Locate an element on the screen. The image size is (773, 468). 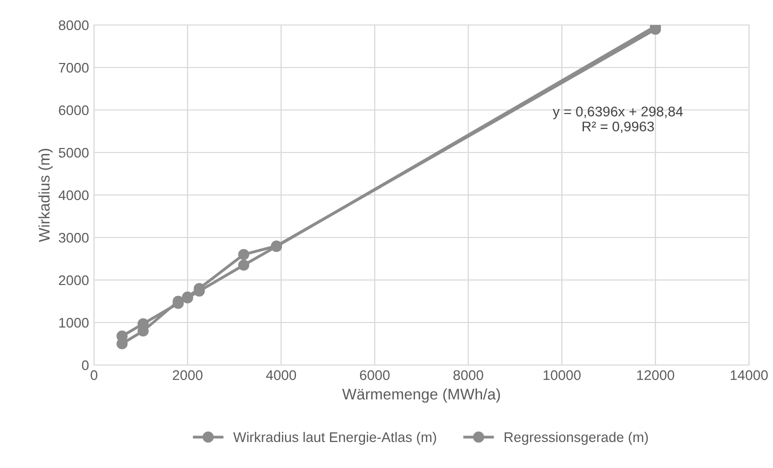
x-tick-label: 10000 is located at coordinates (562, 375).